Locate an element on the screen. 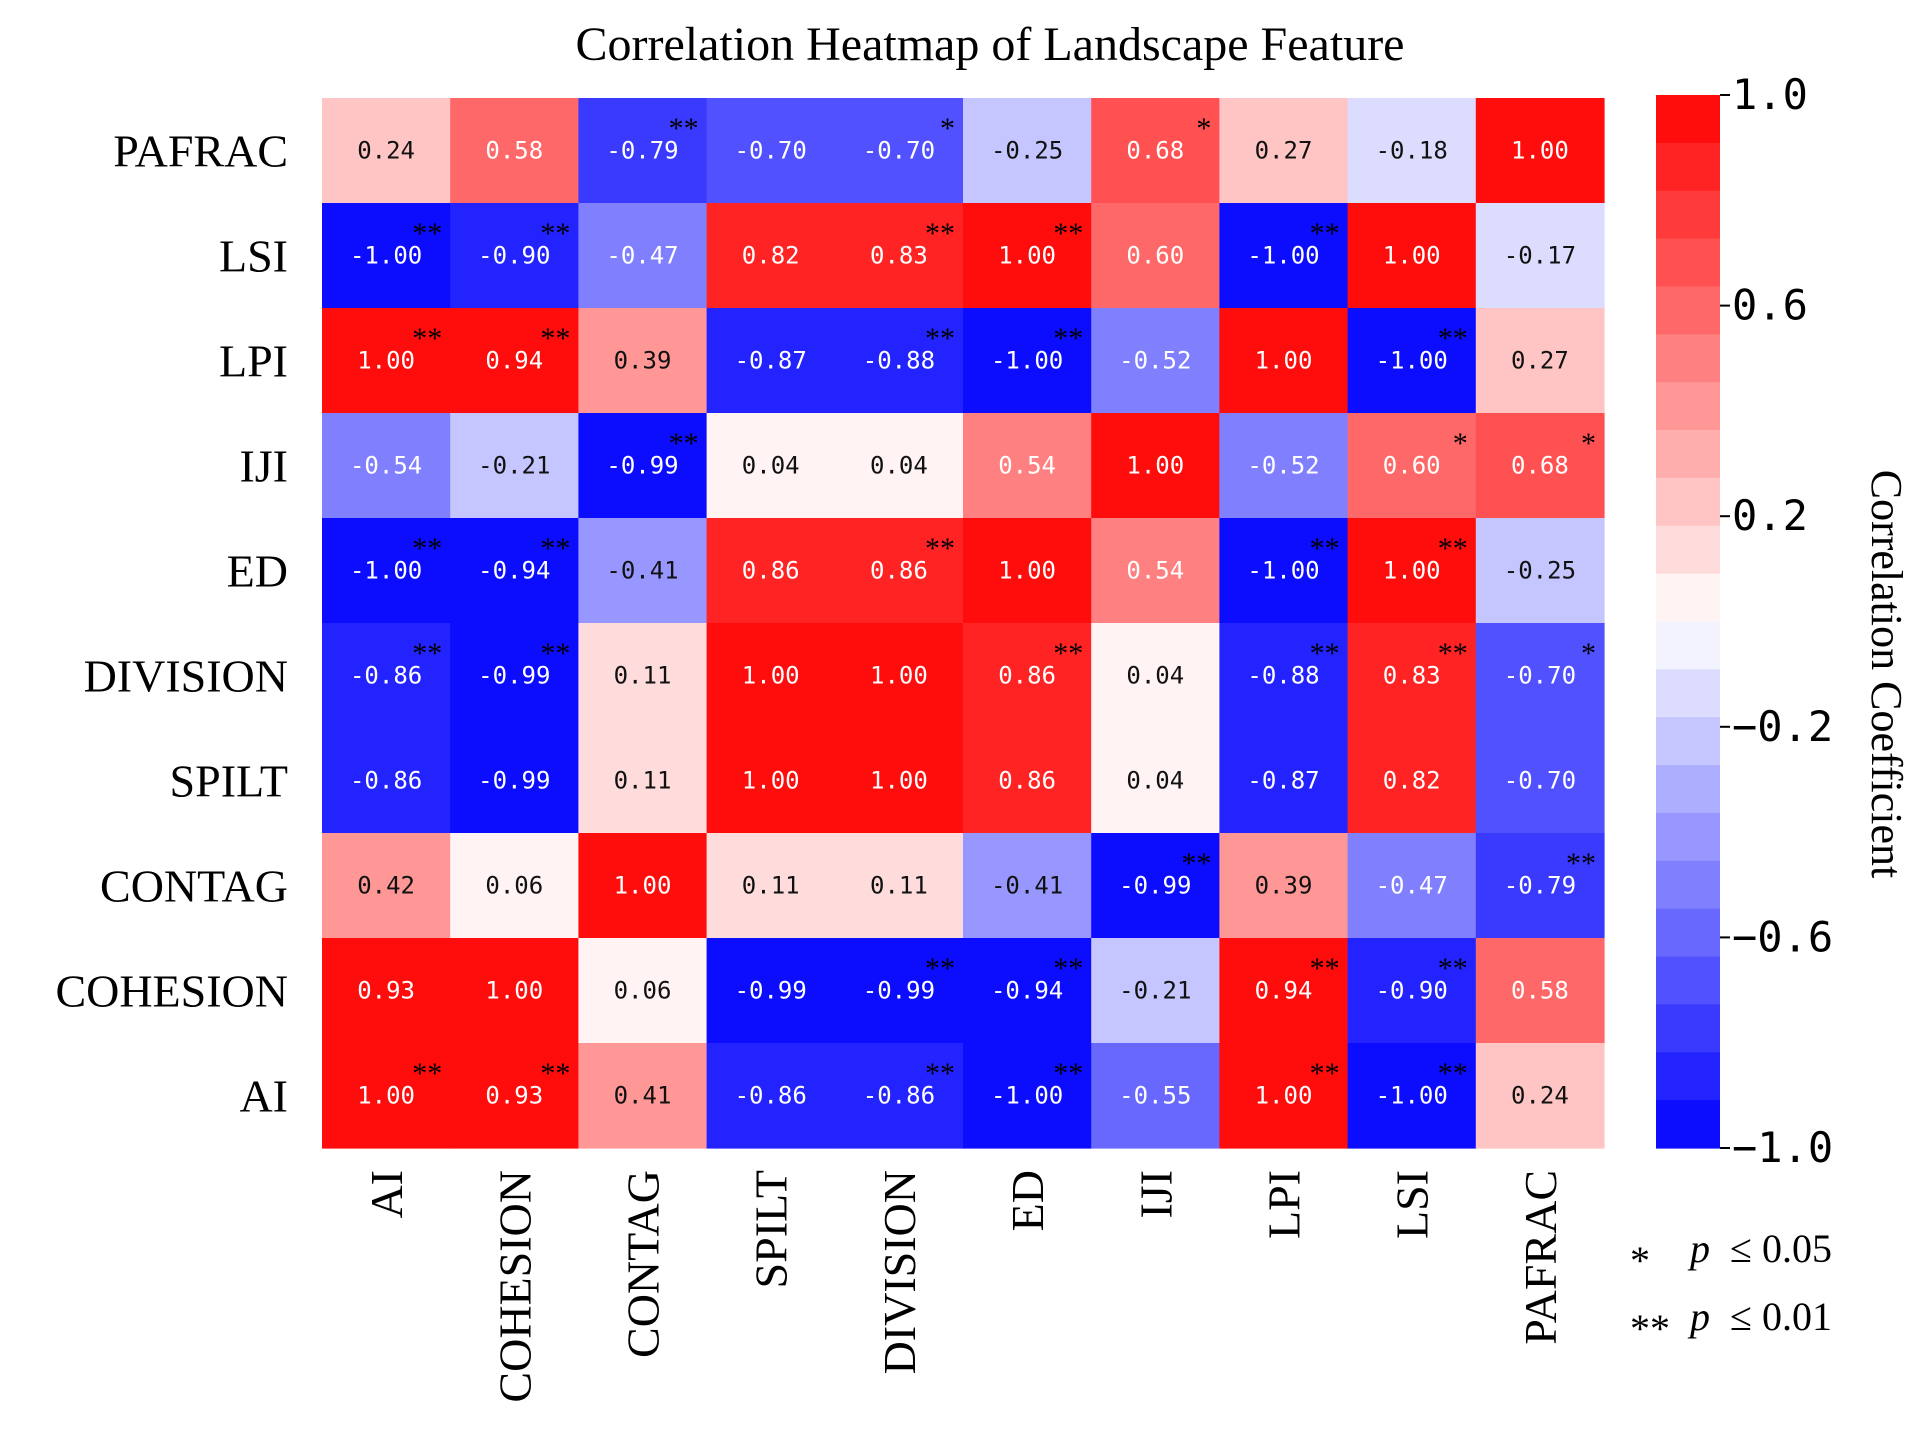  colorbar-title: Correlation Coefficient is located at coordinates (1886, 674).